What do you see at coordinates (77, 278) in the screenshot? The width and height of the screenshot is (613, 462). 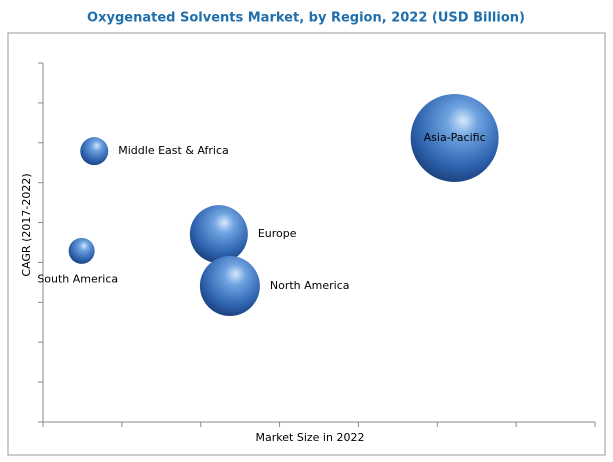 I see `bubble-label: South America` at bounding box center [77, 278].